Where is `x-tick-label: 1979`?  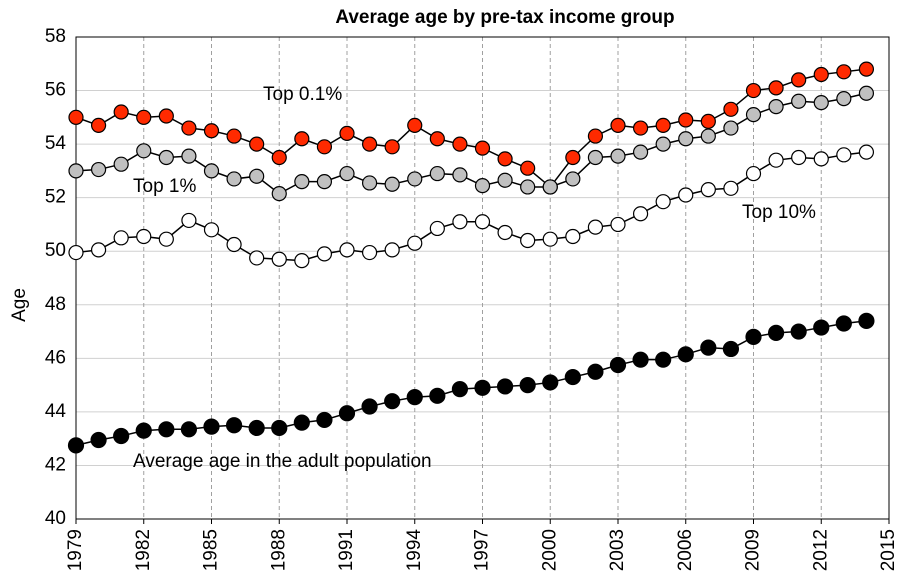 x-tick-label: 1979 is located at coordinates (75, 550).